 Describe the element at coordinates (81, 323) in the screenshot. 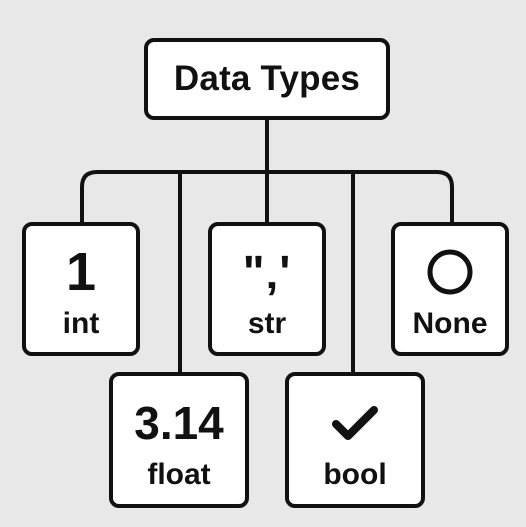

I see `int-label: int` at that location.